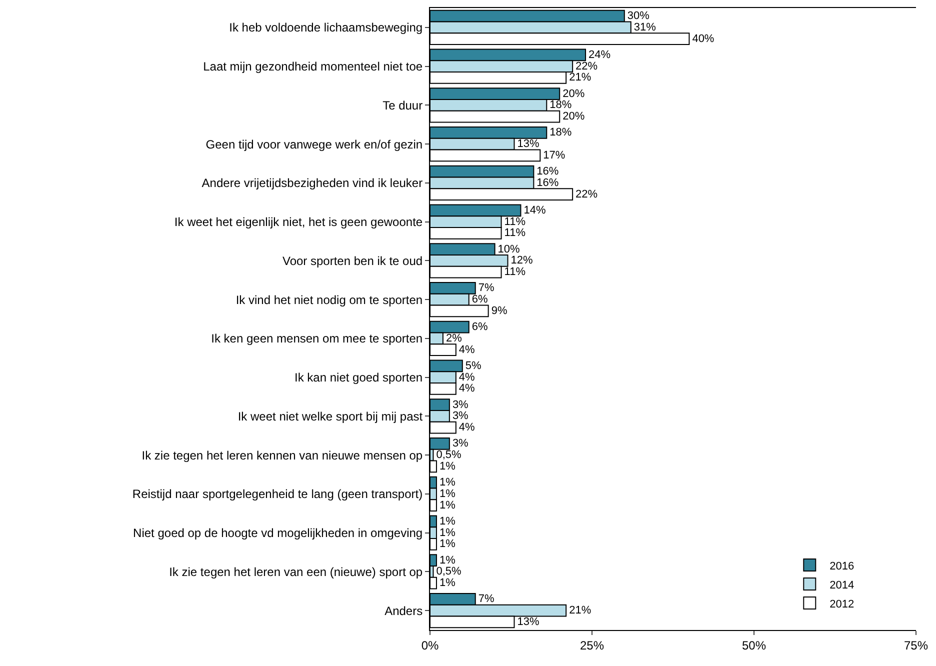 This screenshot has height=666, width=936. Describe the element at coordinates (352, 261) in the screenshot. I see `y-tick-label: Voor sporten ben ik te oud` at that location.